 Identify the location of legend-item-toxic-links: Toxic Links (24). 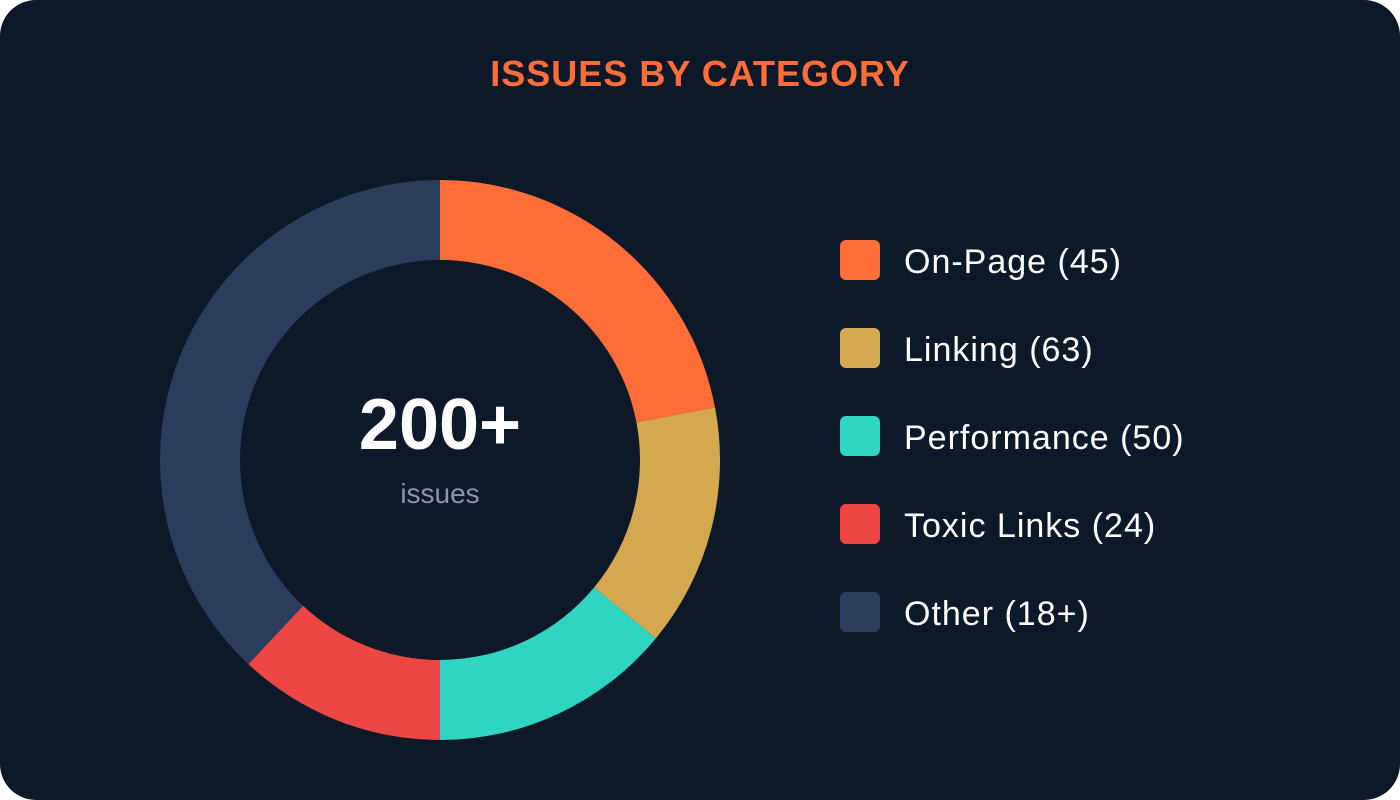
(1080, 524).